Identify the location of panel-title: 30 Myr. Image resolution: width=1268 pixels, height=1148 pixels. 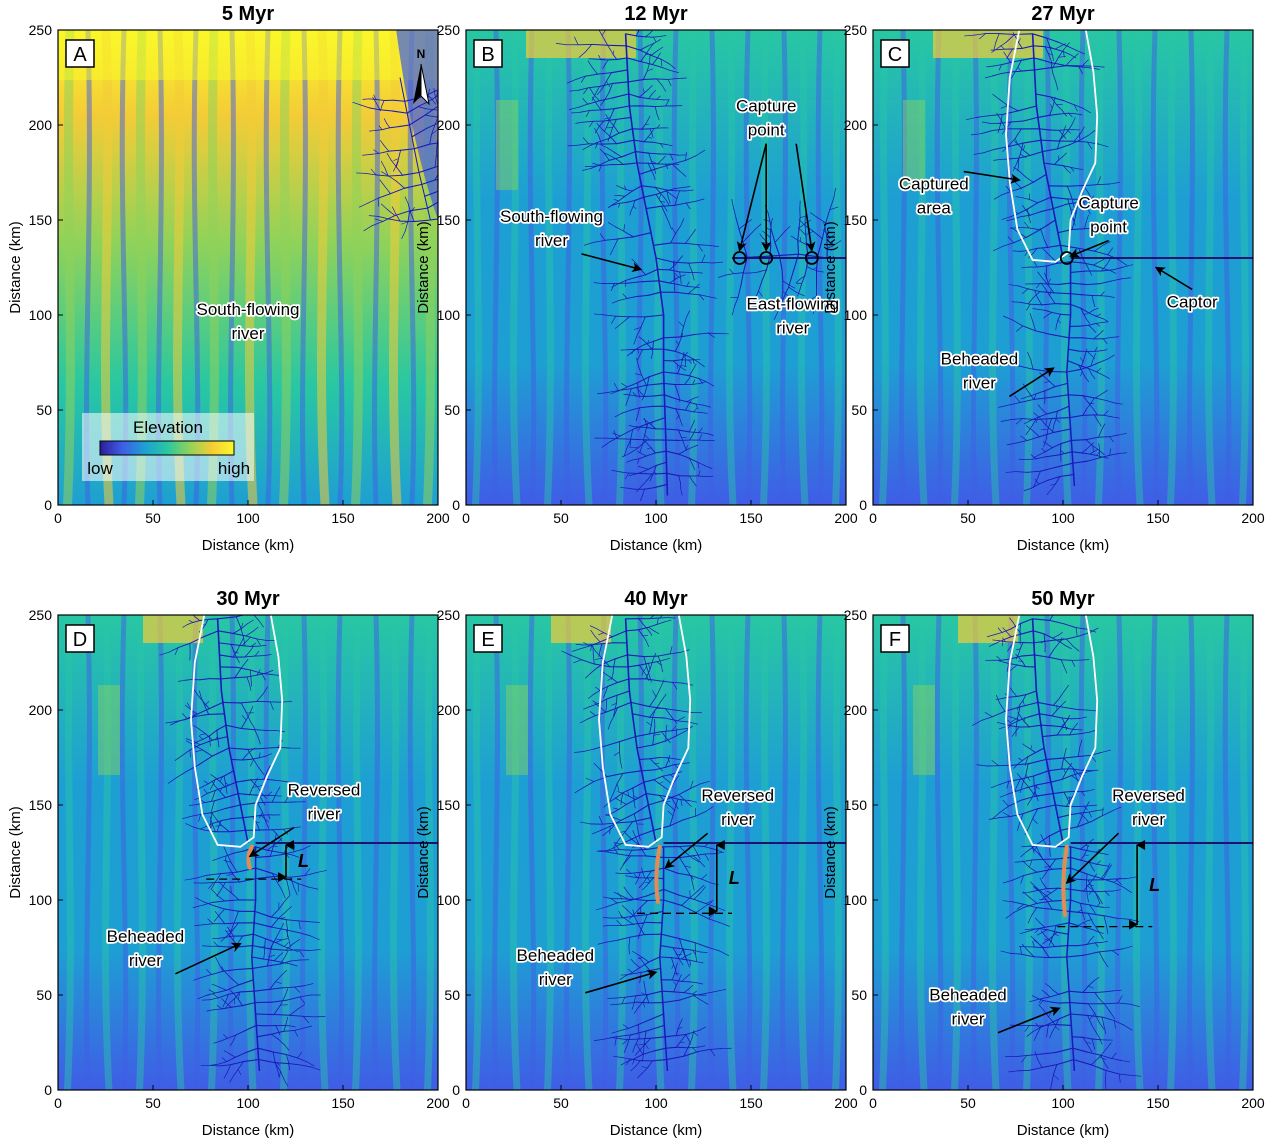
(248, 599).